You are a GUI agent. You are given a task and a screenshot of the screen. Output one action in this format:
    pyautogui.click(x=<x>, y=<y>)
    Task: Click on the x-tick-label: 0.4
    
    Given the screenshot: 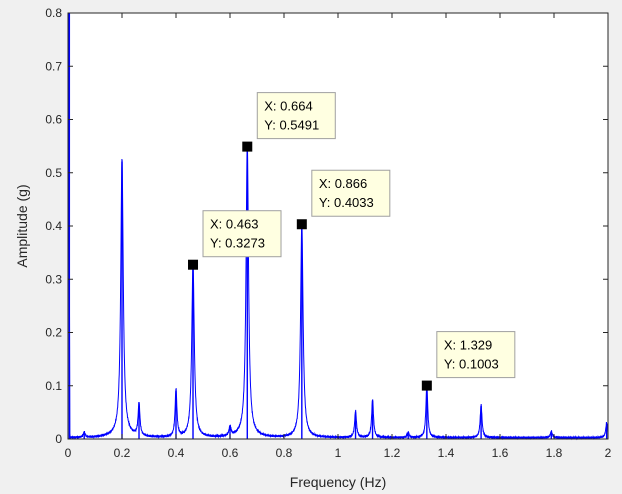 What is the action you would take?
    pyautogui.click(x=176, y=453)
    